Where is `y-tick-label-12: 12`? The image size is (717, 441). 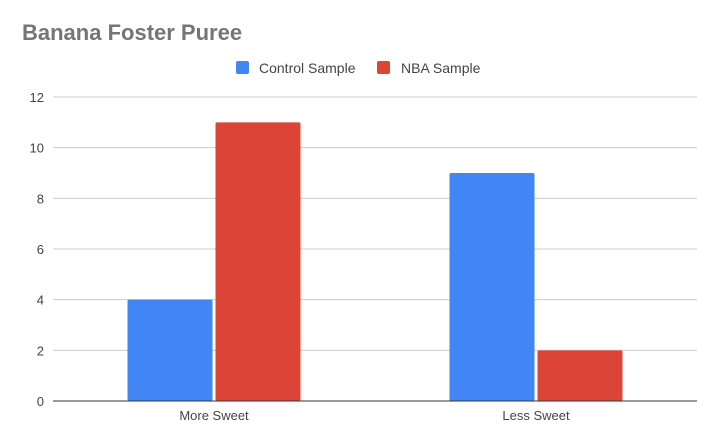
y-tick-label-12: 12 is located at coordinates (37, 97).